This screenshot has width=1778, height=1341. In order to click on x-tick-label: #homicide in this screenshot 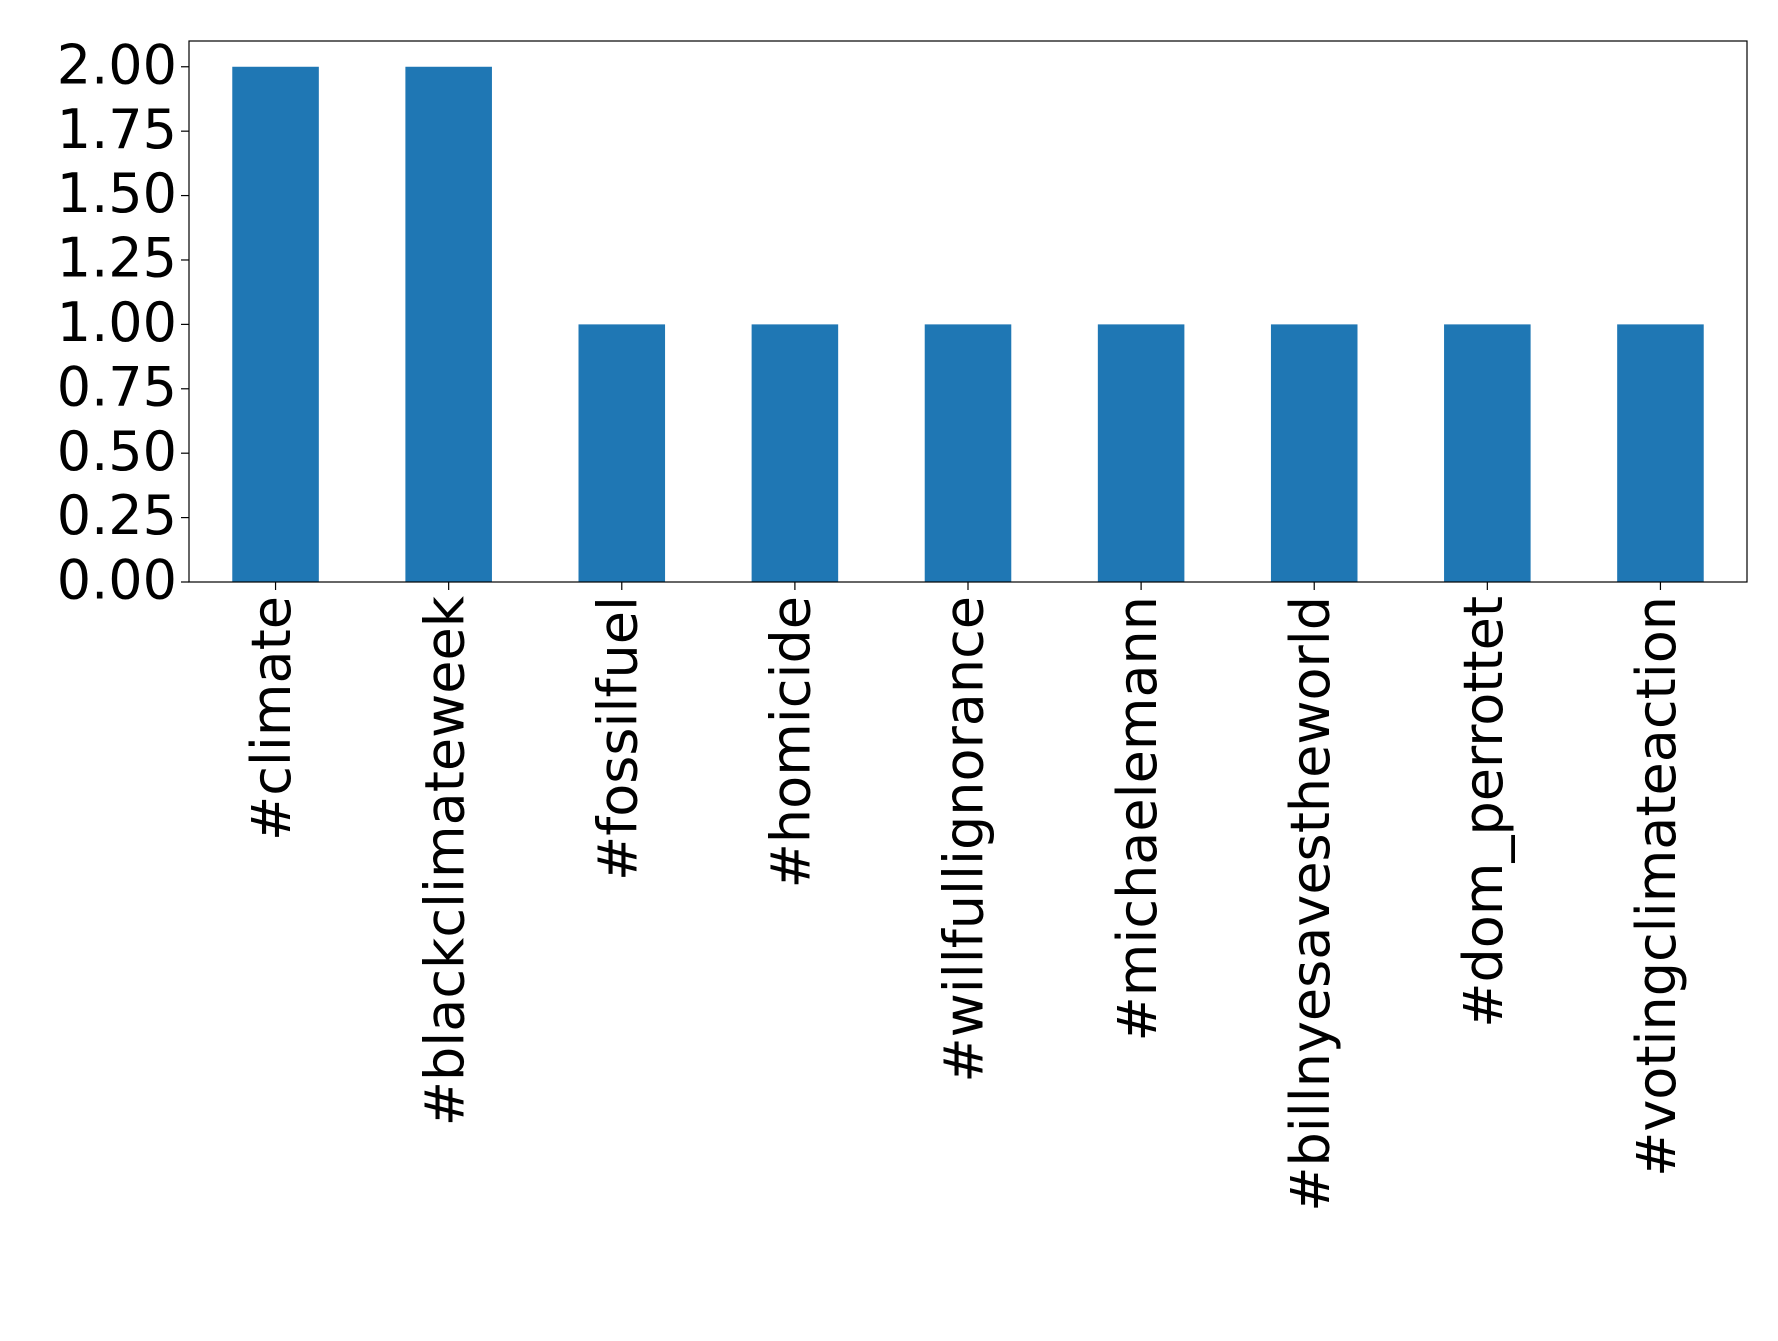, I will do `click(791, 742)`.